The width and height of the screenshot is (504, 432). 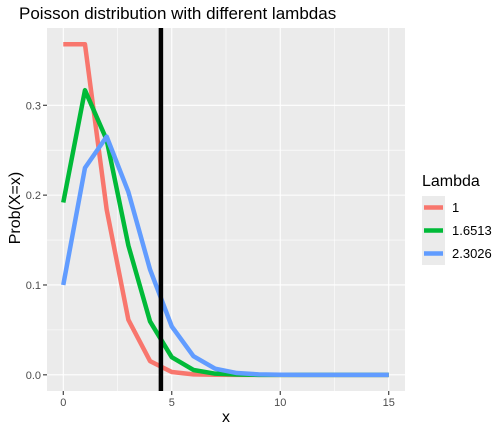 What do you see at coordinates (472, 253) in the screenshot?
I see `legend-label: 2.3026` at bounding box center [472, 253].